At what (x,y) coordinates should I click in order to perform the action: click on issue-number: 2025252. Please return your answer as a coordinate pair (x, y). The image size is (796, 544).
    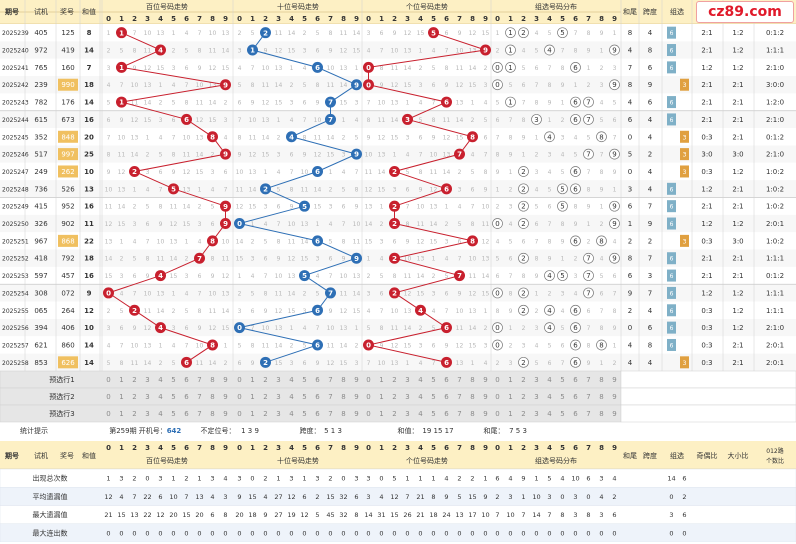
    Looking at the image, I should click on (15, 259).